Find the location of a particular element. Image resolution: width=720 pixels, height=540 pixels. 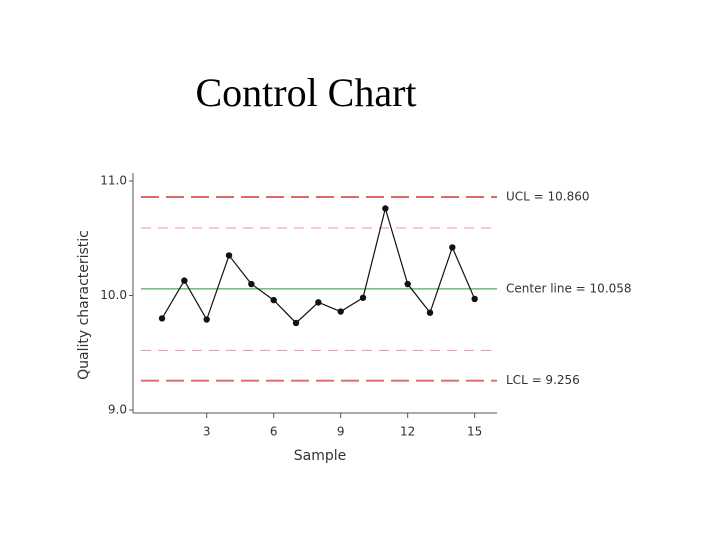

x-tick-label: 3 is located at coordinates (207, 432).